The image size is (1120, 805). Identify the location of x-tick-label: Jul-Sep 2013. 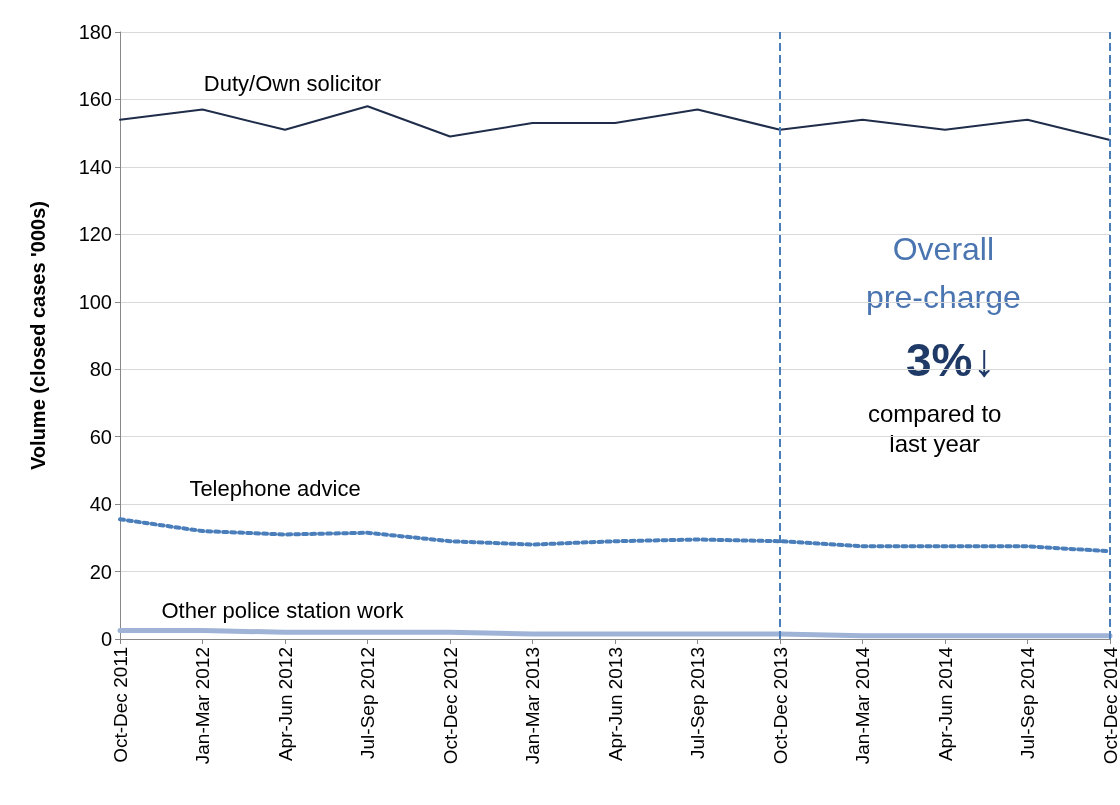
(697, 703).